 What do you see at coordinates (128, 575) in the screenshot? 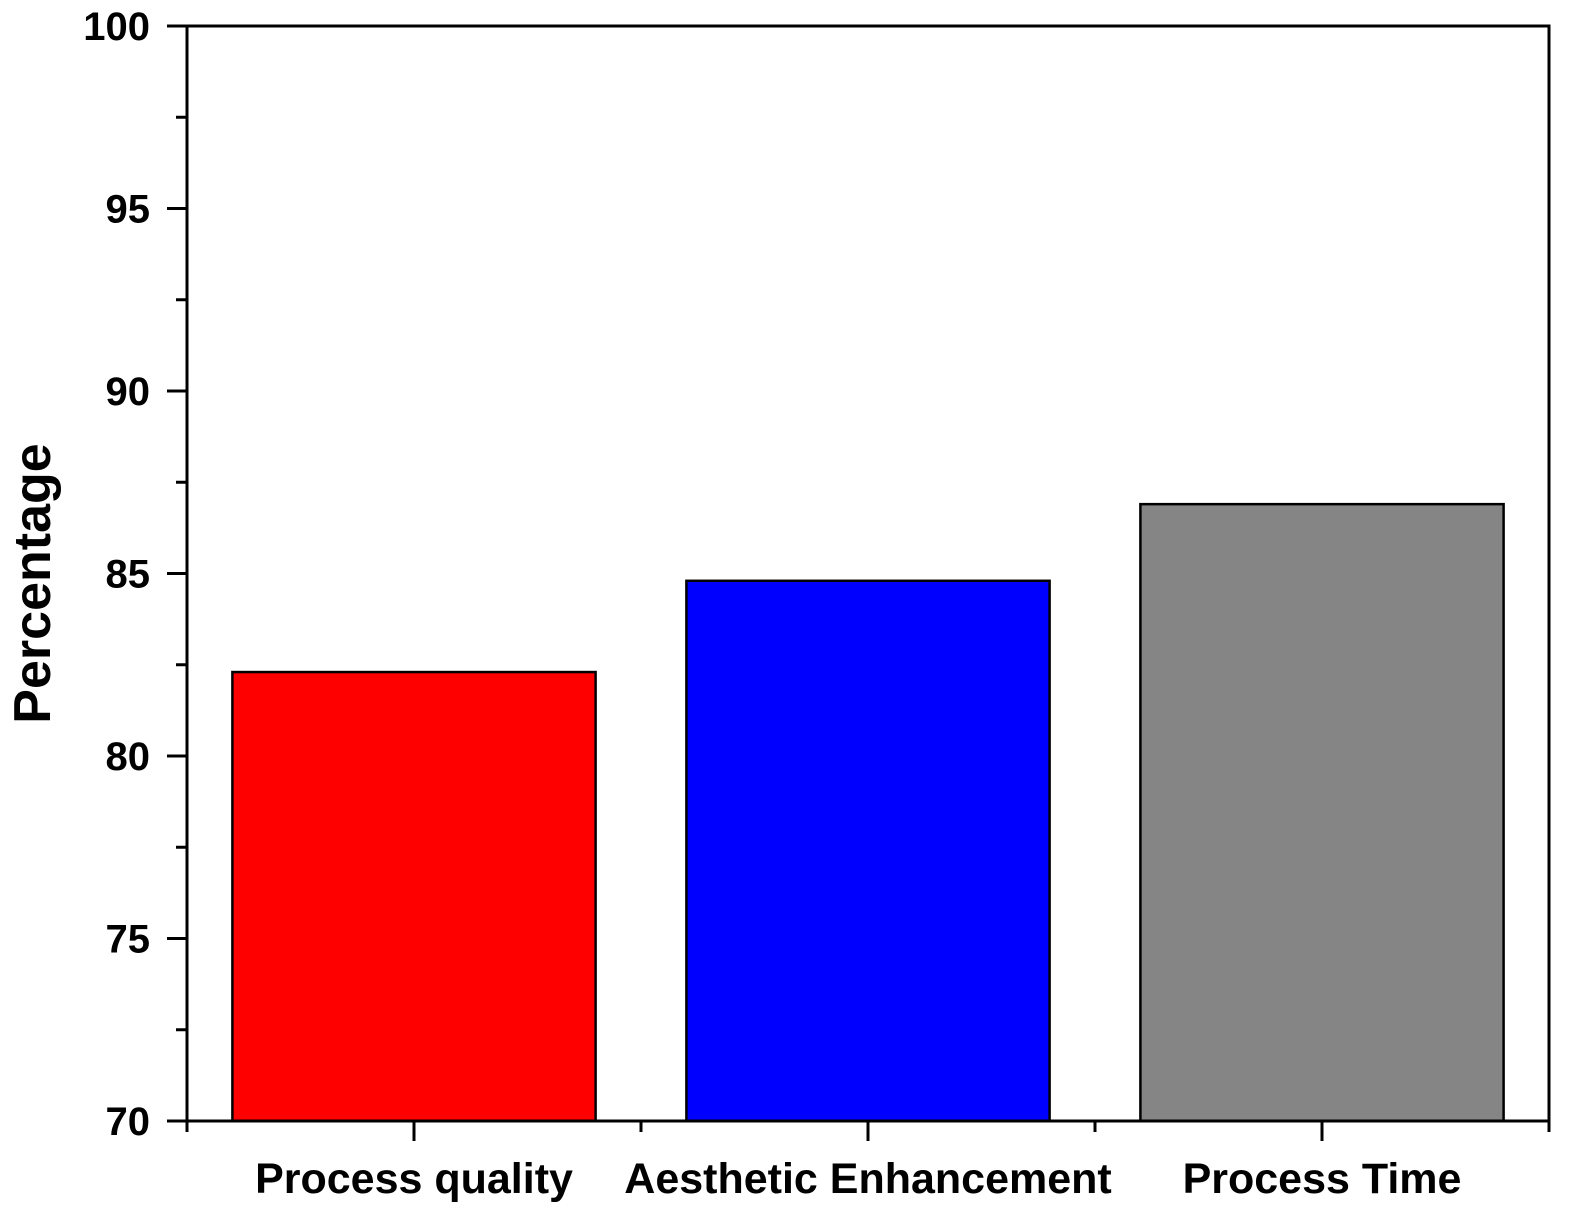
I see `y-tick-label: 85` at bounding box center [128, 575].